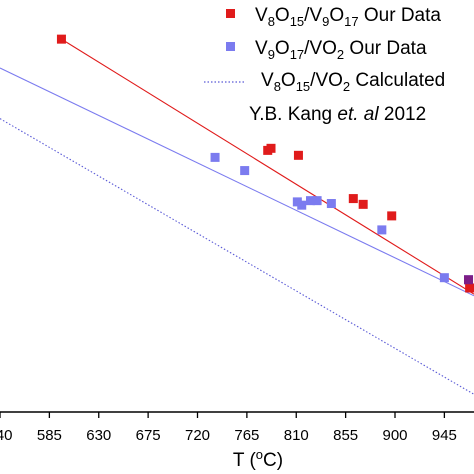 The width and height of the screenshot is (474, 474). I want to click on legend-label-red: V8O15/V9O17 Our Data, so click(348, 17).